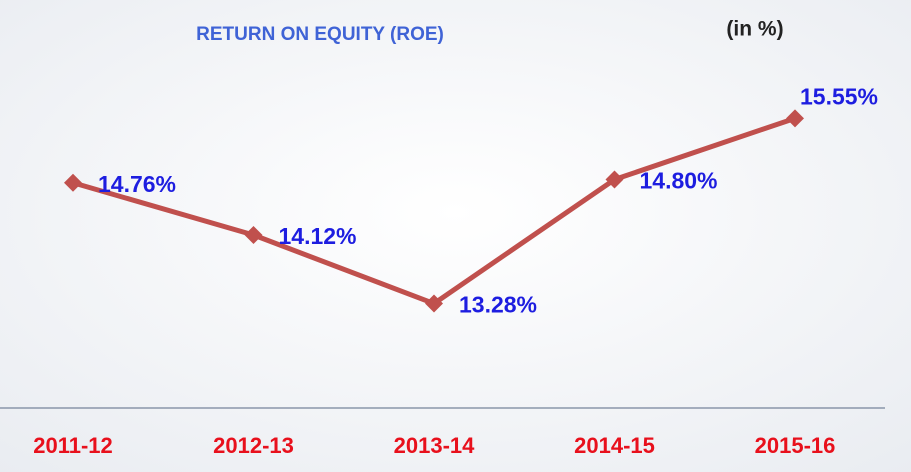 Image resolution: width=911 pixels, height=472 pixels. What do you see at coordinates (679, 181) in the screenshot?
I see `data-label: 14.80%` at bounding box center [679, 181].